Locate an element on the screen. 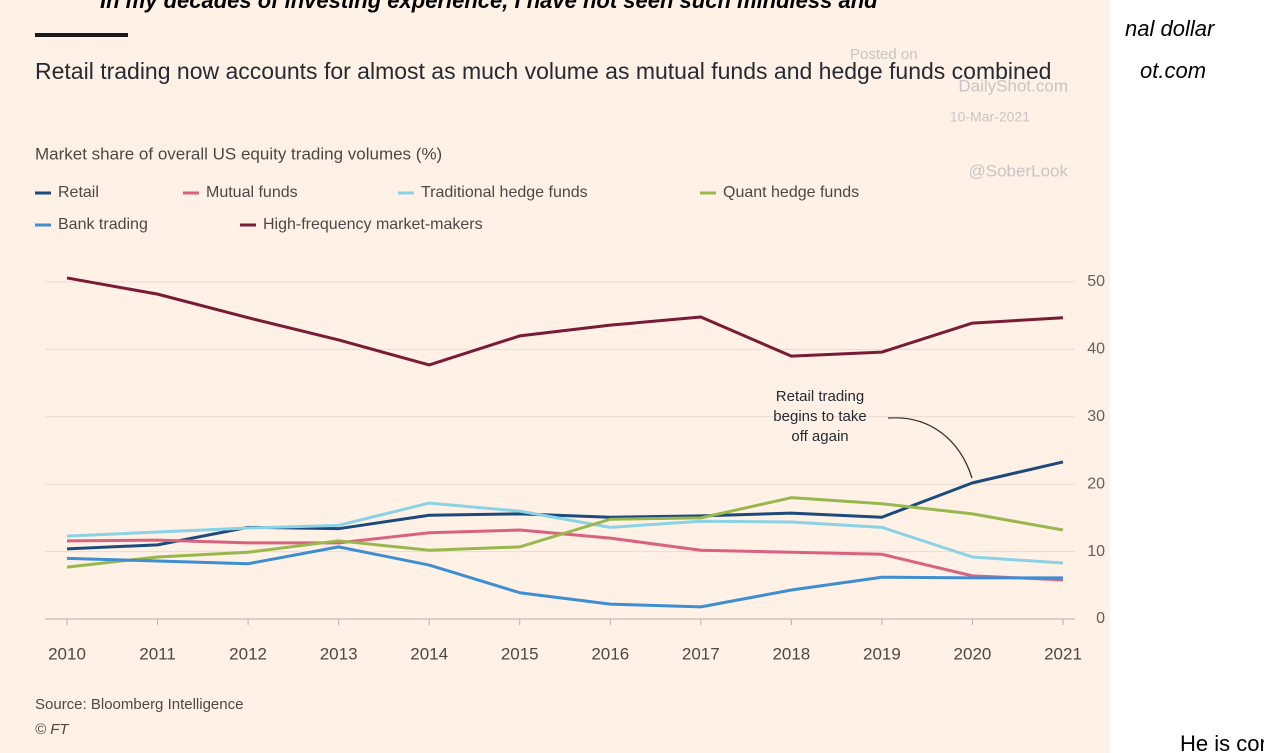 Image resolution: width=1264 pixels, height=753 pixels. legend-label: Traditional hedge funds is located at coordinates (504, 192).